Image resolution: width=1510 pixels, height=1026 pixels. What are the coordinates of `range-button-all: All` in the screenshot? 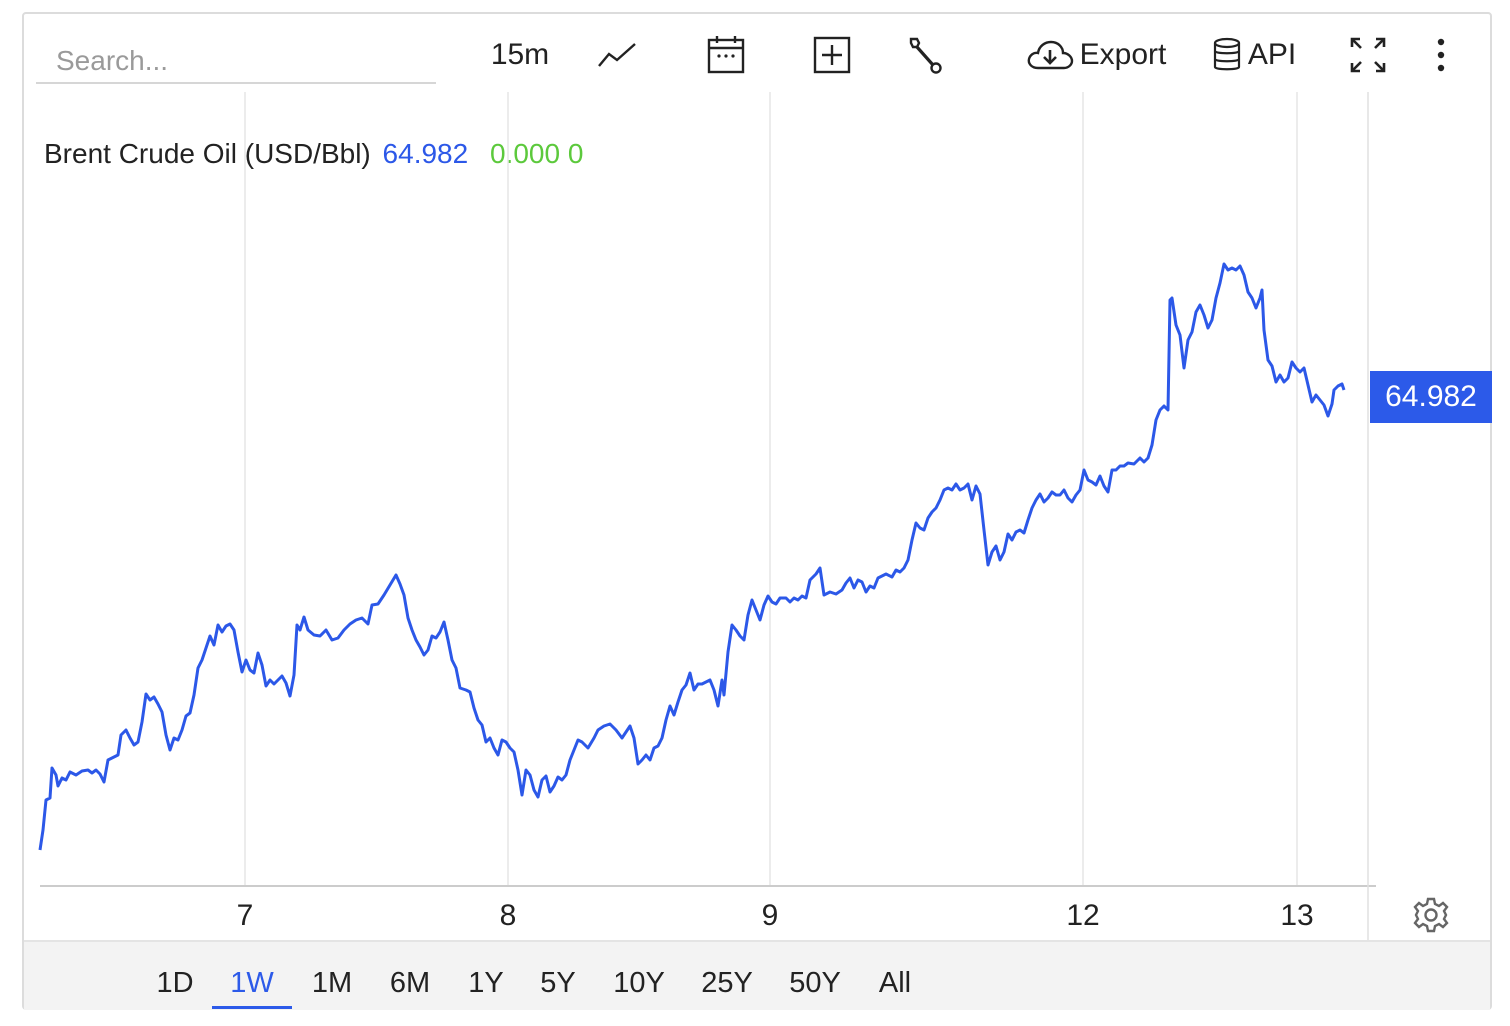 It's located at (895, 983).